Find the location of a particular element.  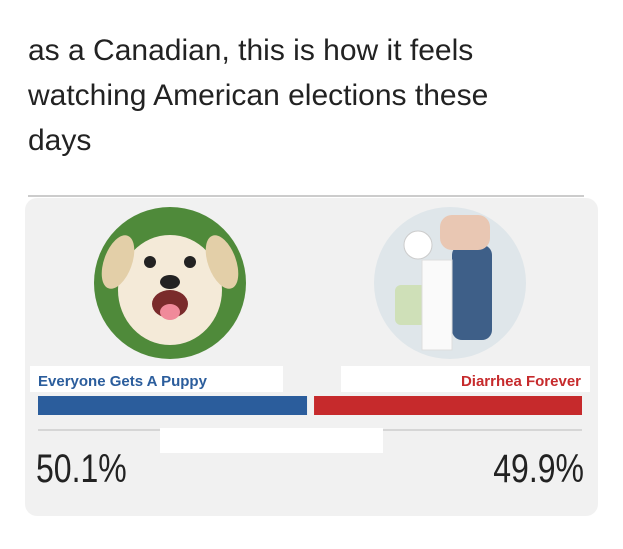

blank-box is located at coordinates (271, 440).